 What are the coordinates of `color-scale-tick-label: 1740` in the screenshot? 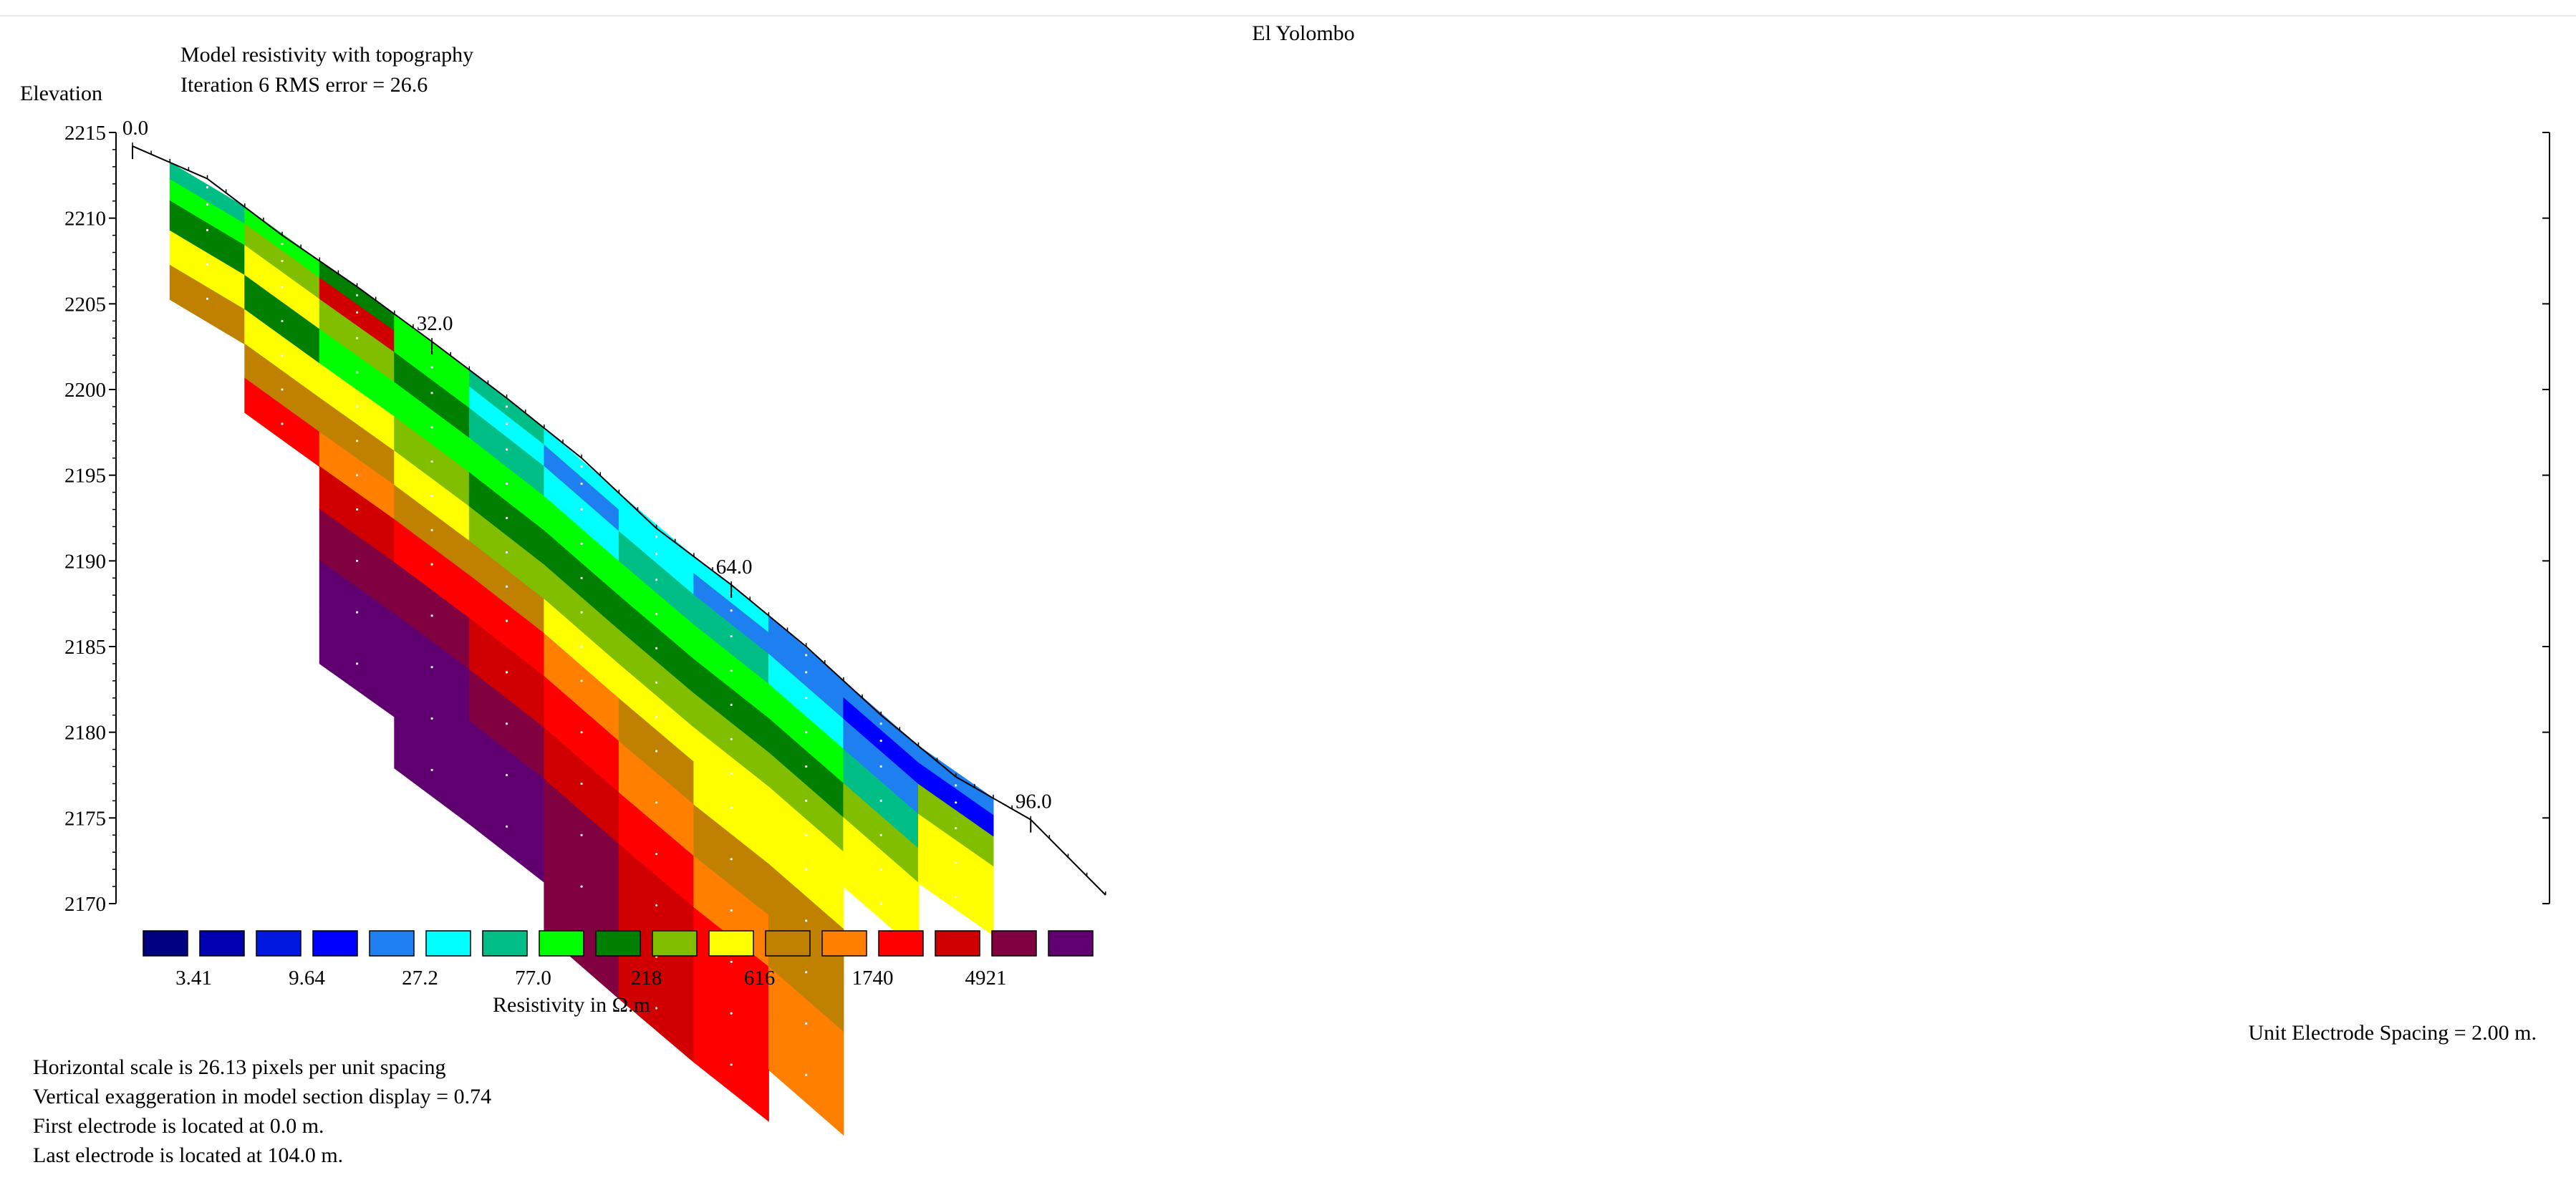 It's located at (873, 978).